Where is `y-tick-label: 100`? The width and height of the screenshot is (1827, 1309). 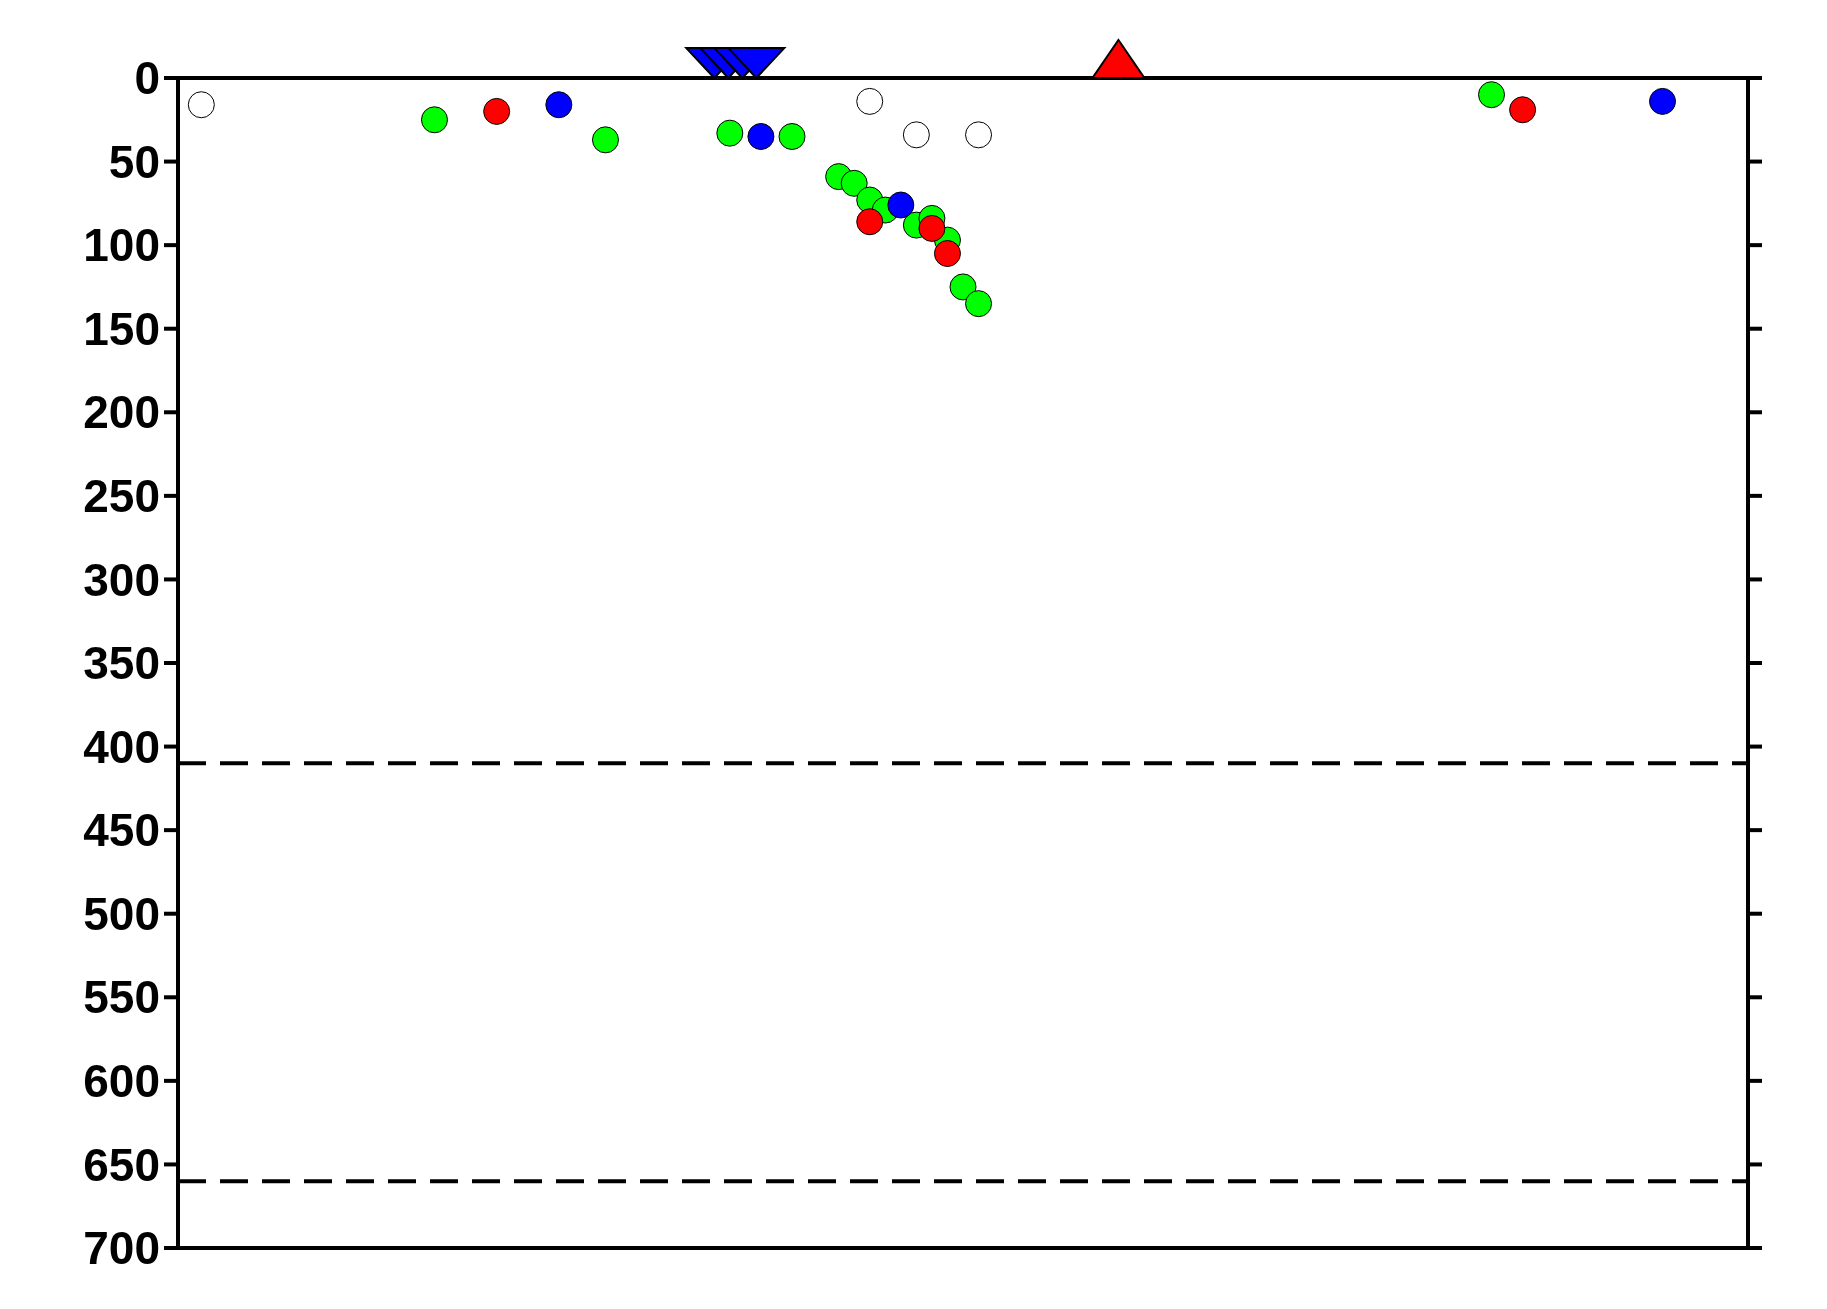
y-tick-label: 100 is located at coordinates (121, 245).